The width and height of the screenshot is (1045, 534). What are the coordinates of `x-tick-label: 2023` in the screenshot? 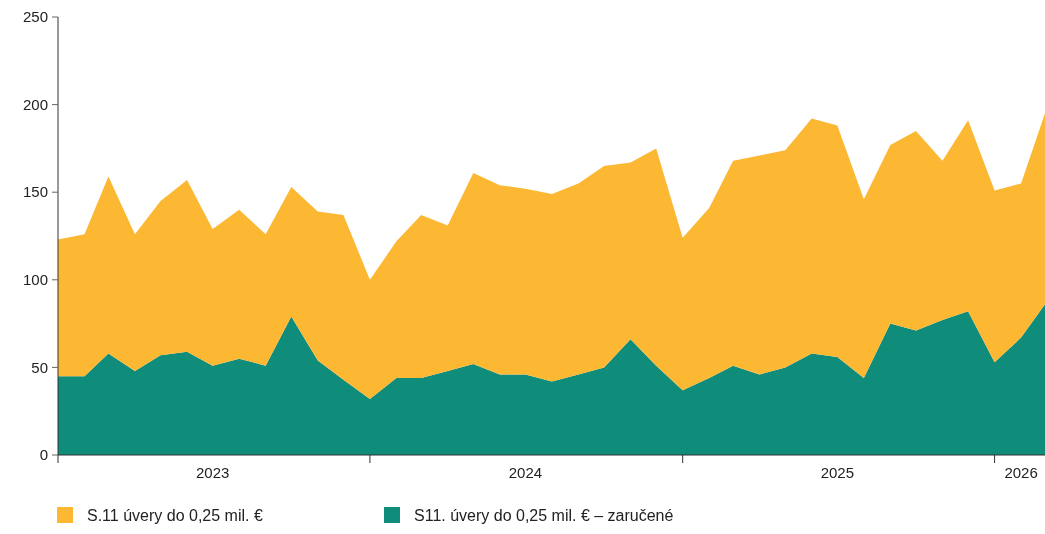 It's located at (212, 472).